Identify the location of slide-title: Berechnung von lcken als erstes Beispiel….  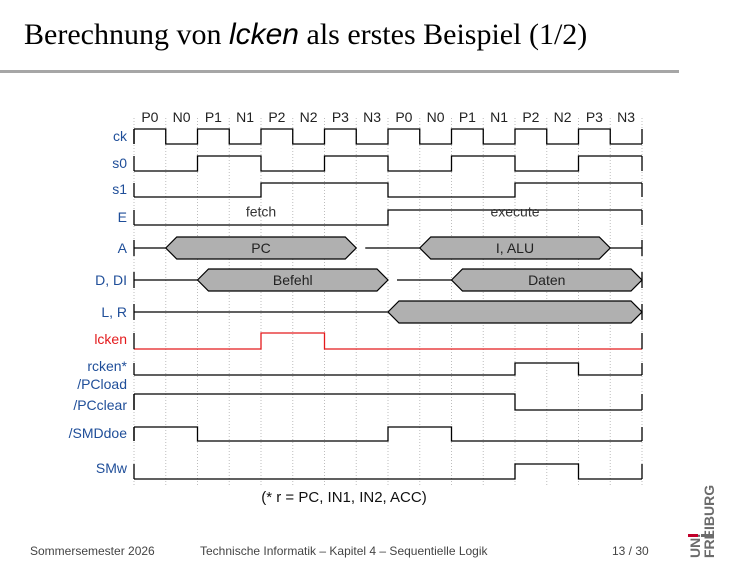
(305, 35).